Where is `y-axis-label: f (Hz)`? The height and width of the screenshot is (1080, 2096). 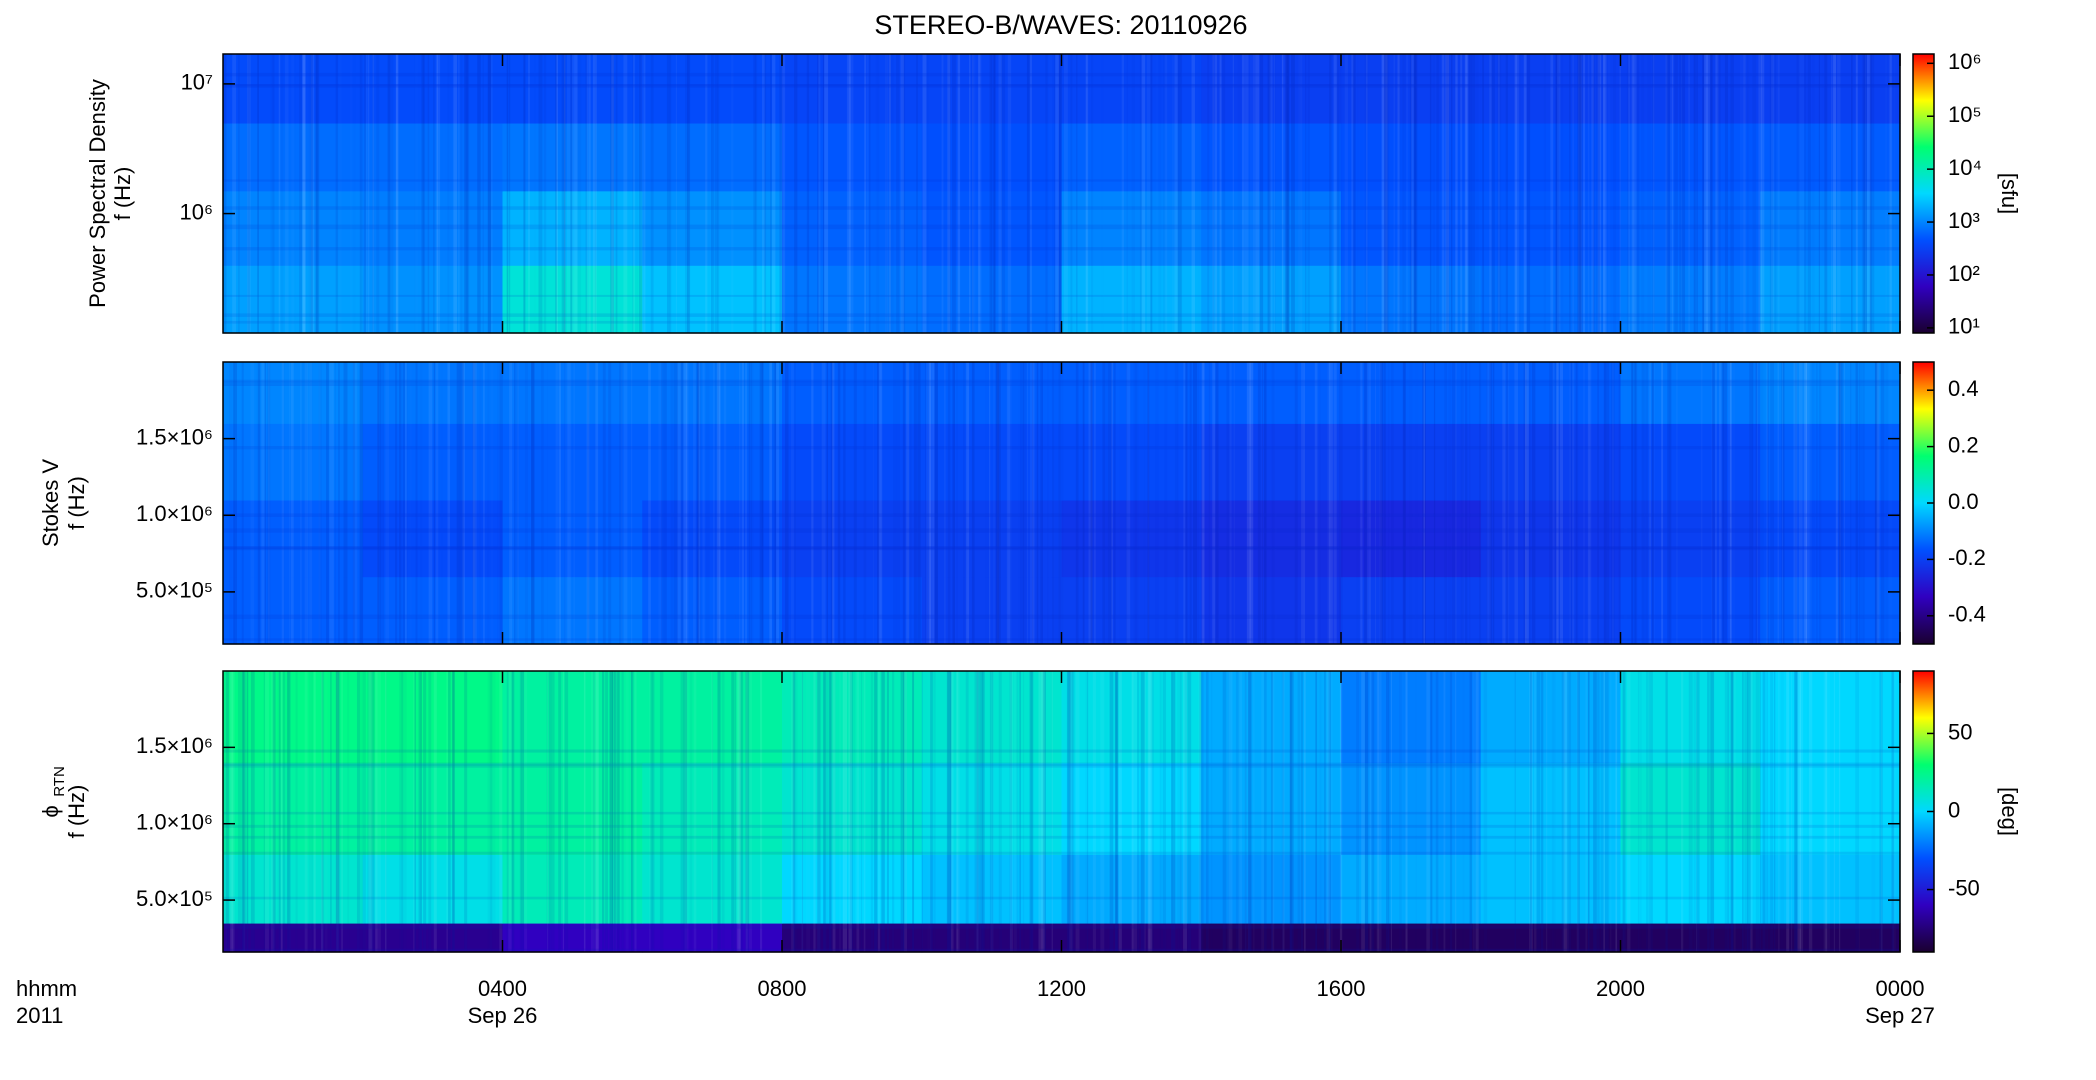
y-axis-label: f (Hz) is located at coordinates (76, 503).